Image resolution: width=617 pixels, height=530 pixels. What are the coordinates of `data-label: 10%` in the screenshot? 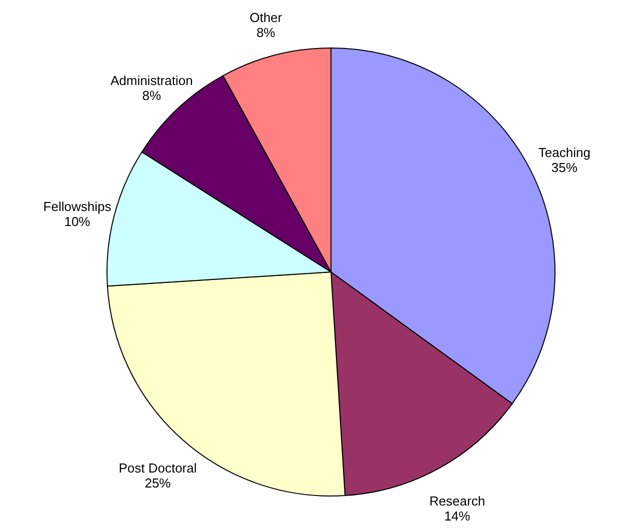 It's located at (77, 221).